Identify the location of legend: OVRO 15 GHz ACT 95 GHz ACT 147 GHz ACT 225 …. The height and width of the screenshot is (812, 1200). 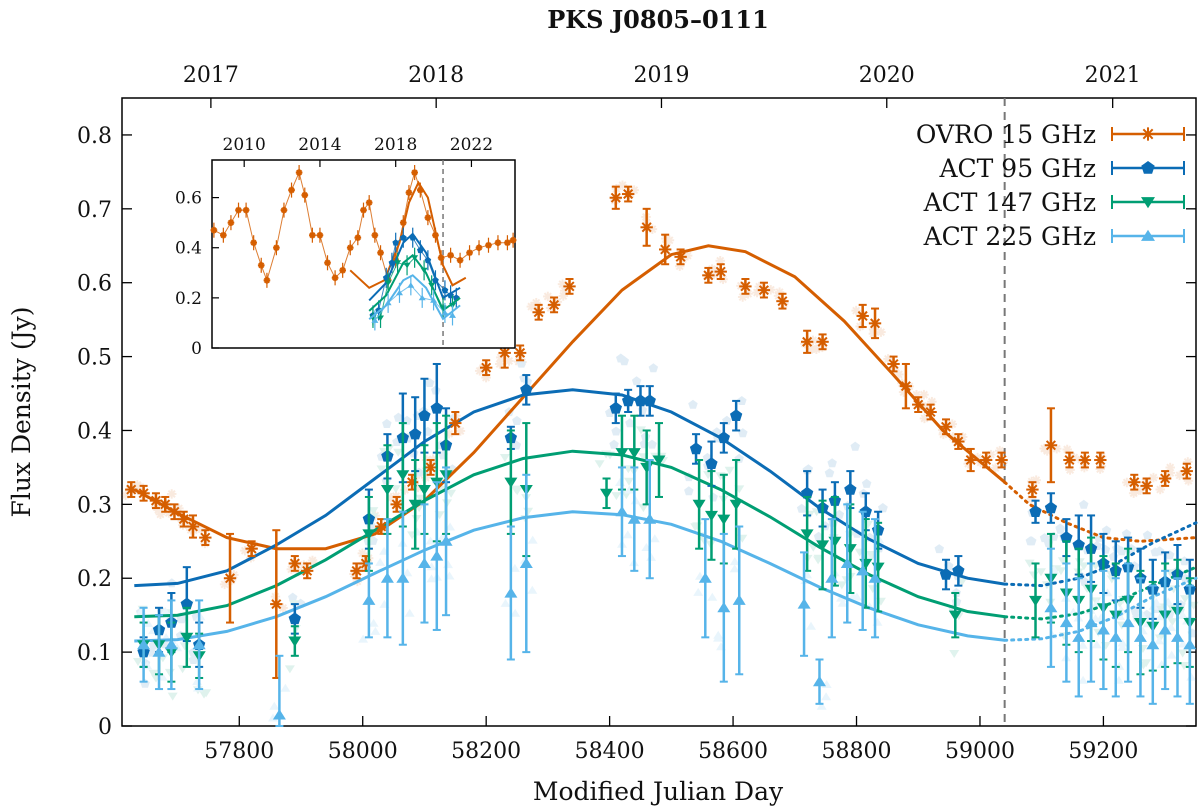
(1050, 185).